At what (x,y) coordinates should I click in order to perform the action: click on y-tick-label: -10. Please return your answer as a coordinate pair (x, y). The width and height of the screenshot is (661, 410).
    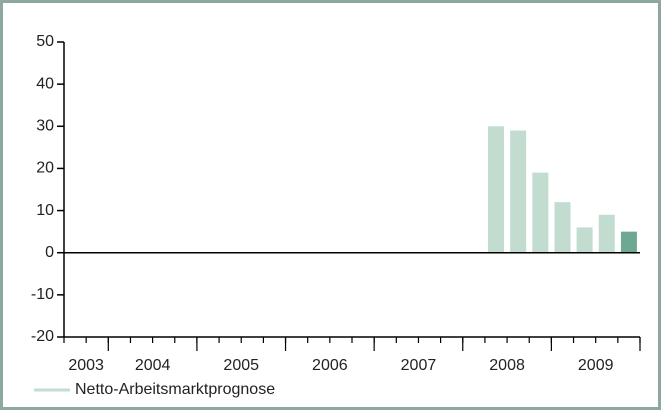
    Looking at the image, I should click on (42, 294).